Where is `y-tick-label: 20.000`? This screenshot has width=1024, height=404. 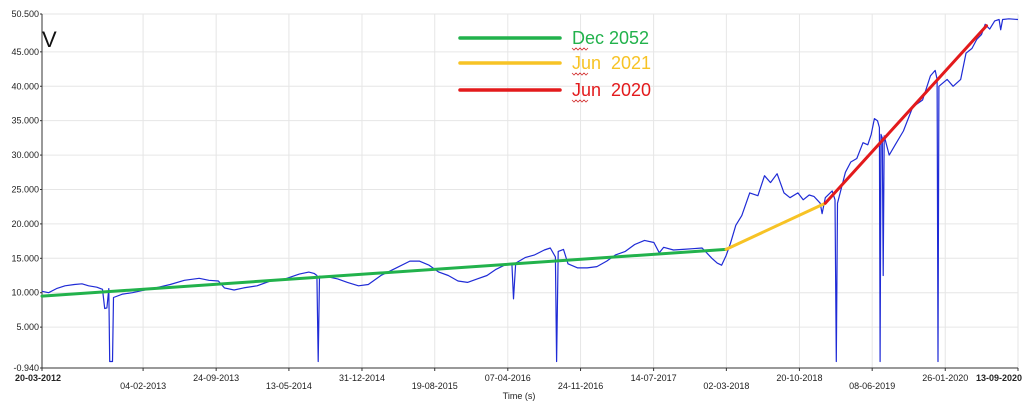 y-tick-label: 20.000 is located at coordinates (25, 224).